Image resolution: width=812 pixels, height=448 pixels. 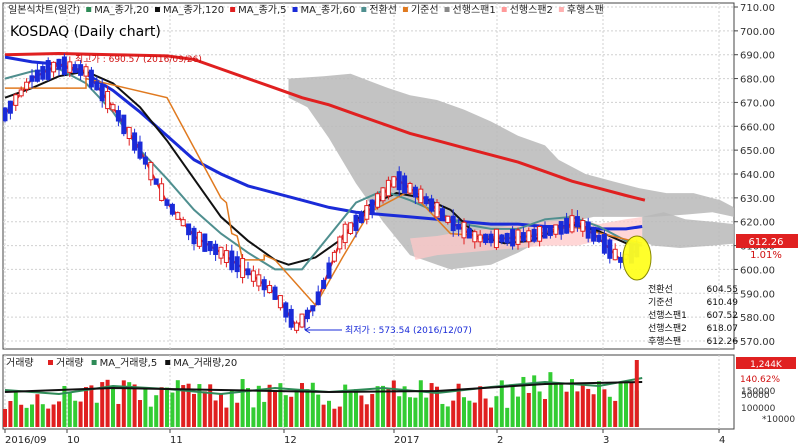 What do you see at coordinates (660, 302) in the screenshot?
I see `ichimoku-row-label: 기준선` at bounding box center [660, 302].